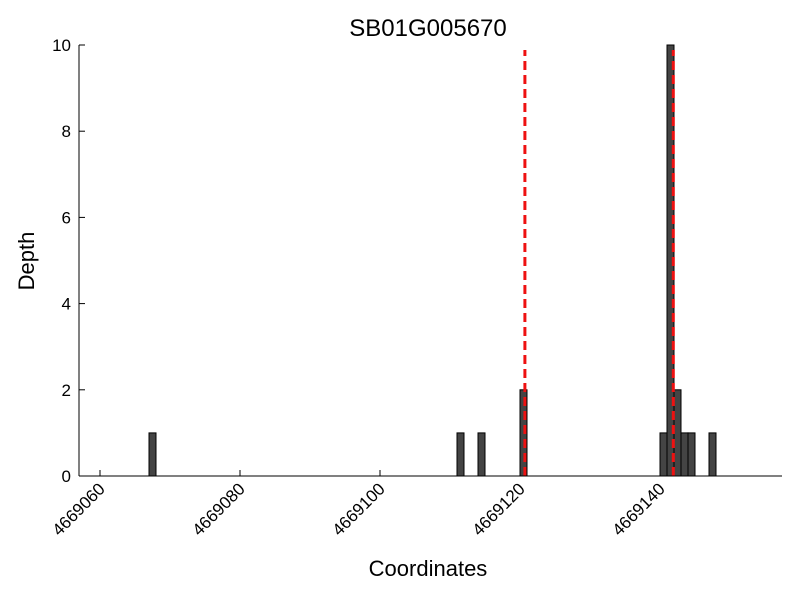 This screenshot has width=800, height=600. What do you see at coordinates (66, 304) in the screenshot?
I see `y-tick-label: 4` at bounding box center [66, 304].